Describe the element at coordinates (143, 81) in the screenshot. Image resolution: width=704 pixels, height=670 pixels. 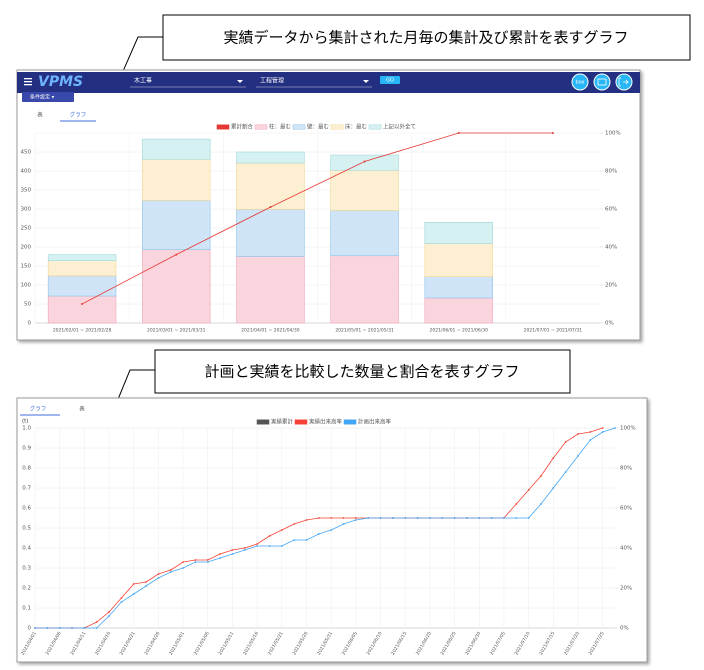
I see `select-text: 木工事` at that location.